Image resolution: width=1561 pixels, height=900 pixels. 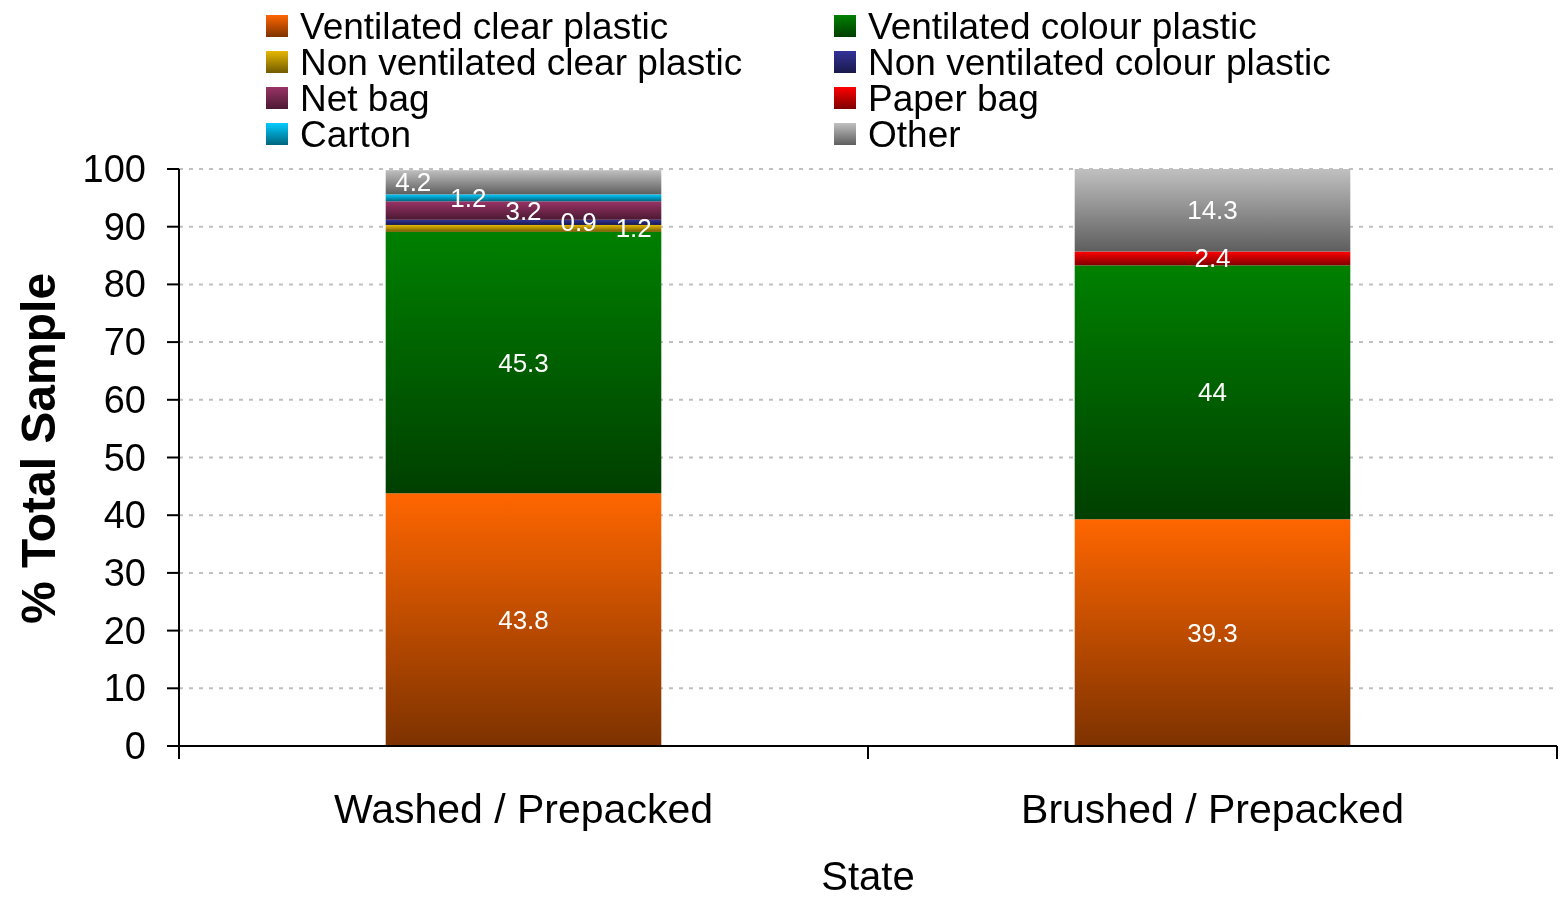 What do you see at coordinates (953, 98) in the screenshot?
I see `legend-label: Paper bag` at bounding box center [953, 98].